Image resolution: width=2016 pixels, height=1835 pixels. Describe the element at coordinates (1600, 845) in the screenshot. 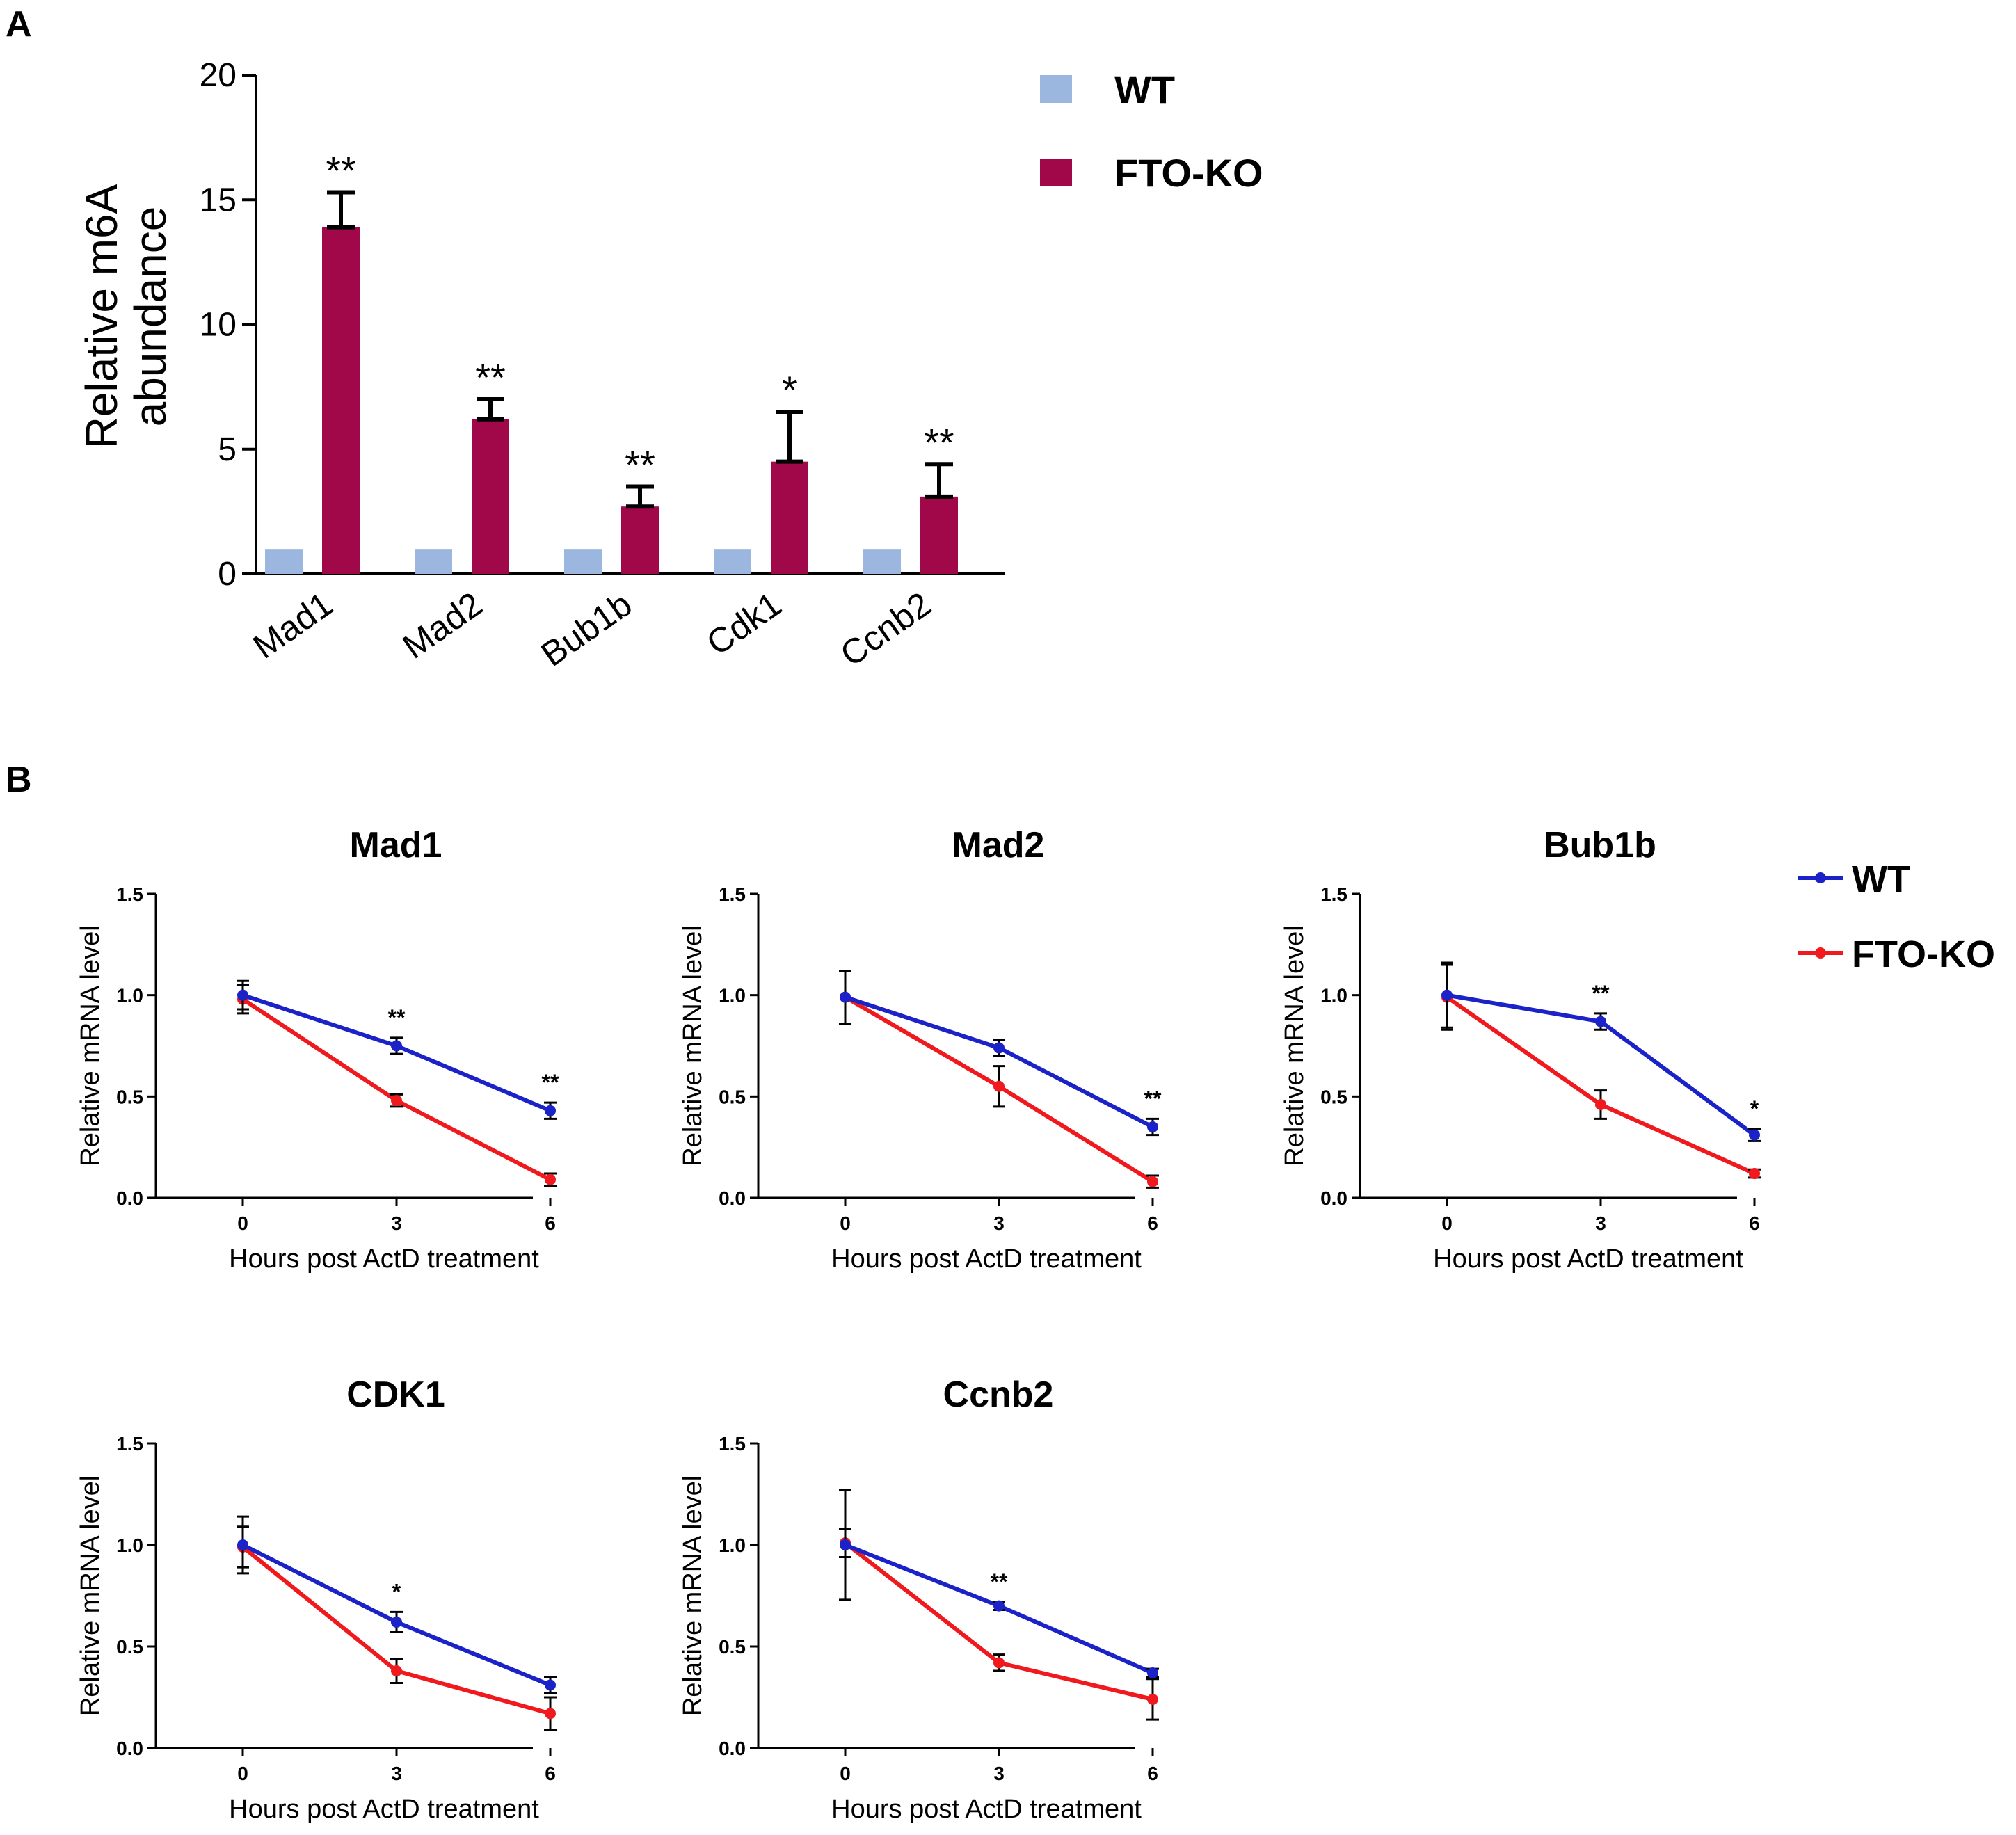

I see `subplot-title: Bub1b` at that location.